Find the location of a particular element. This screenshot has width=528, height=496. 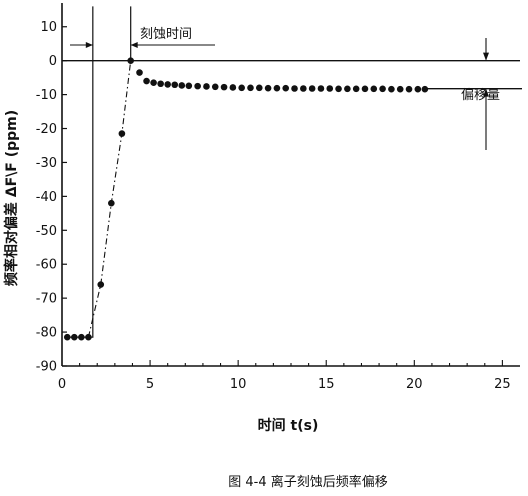

y-tick-label: -50 is located at coordinates (46, 231).